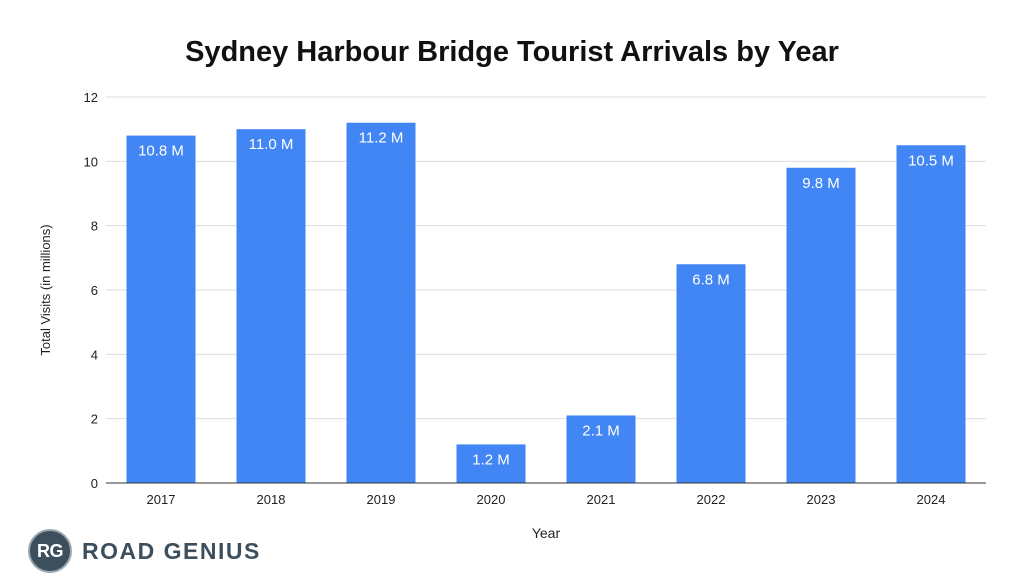 This screenshot has height=582, width=1024. What do you see at coordinates (601, 430) in the screenshot?
I see `data-label: 2.1 M` at bounding box center [601, 430].